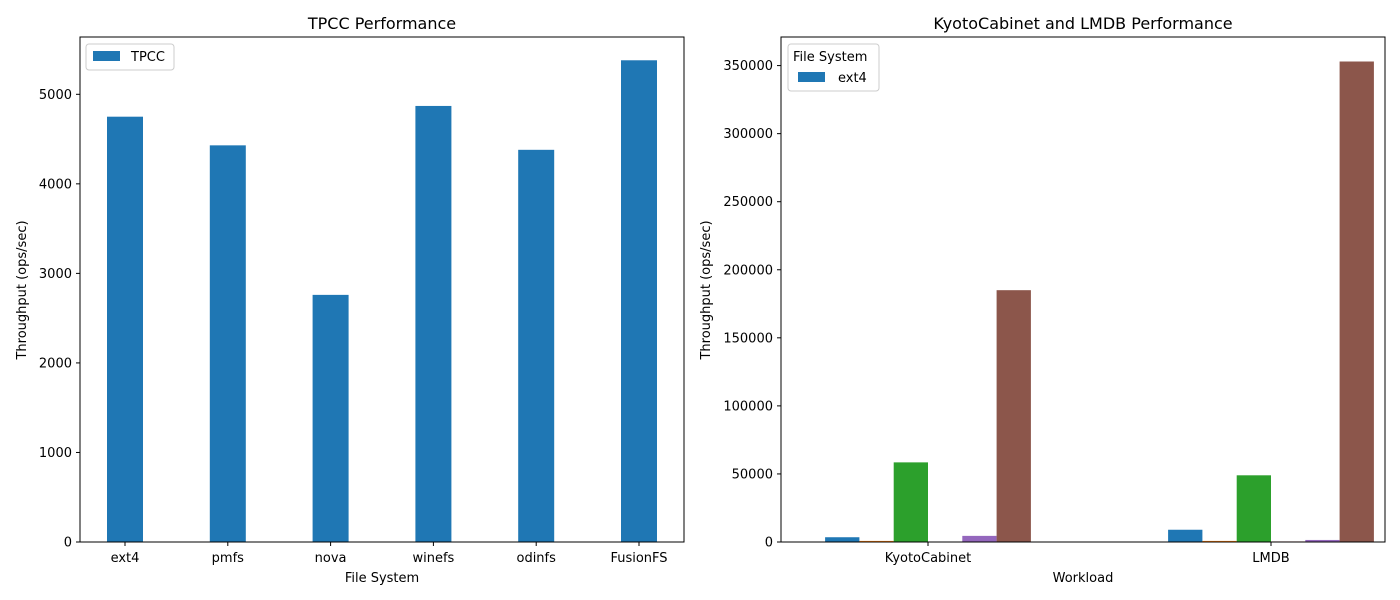 This screenshot has width=1400, height=600. Describe the element at coordinates (147, 57) in the screenshot. I see `legend-label: TPCC` at that location.